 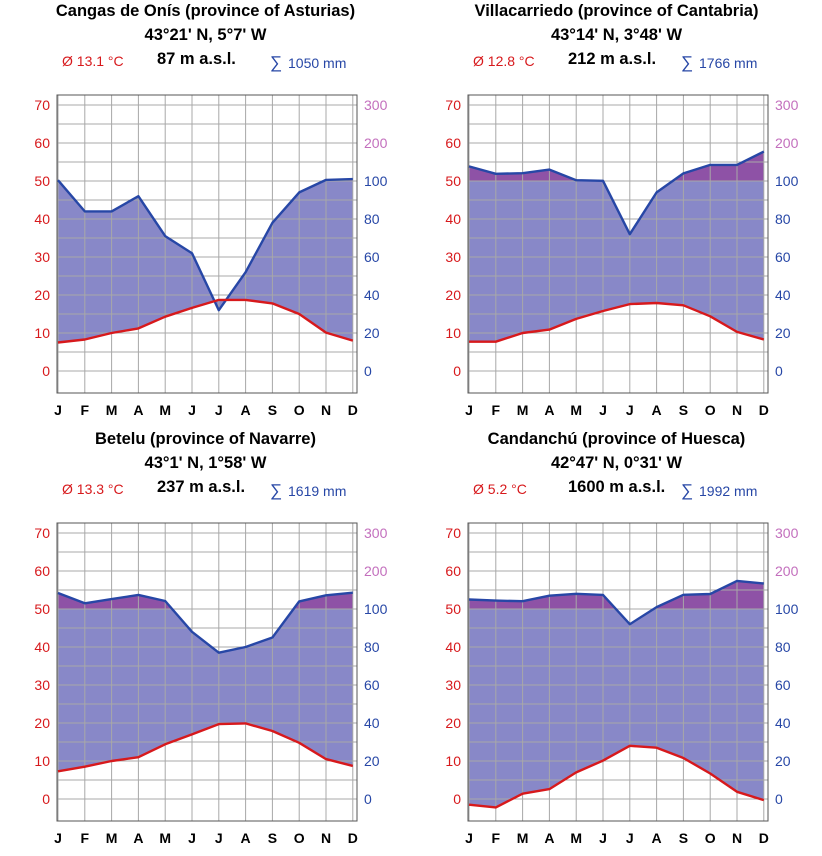 What do you see at coordinates (372, 257) in the screenshot?
I see `right-axis-tick-label: 60` at bounding box center [372, 257].